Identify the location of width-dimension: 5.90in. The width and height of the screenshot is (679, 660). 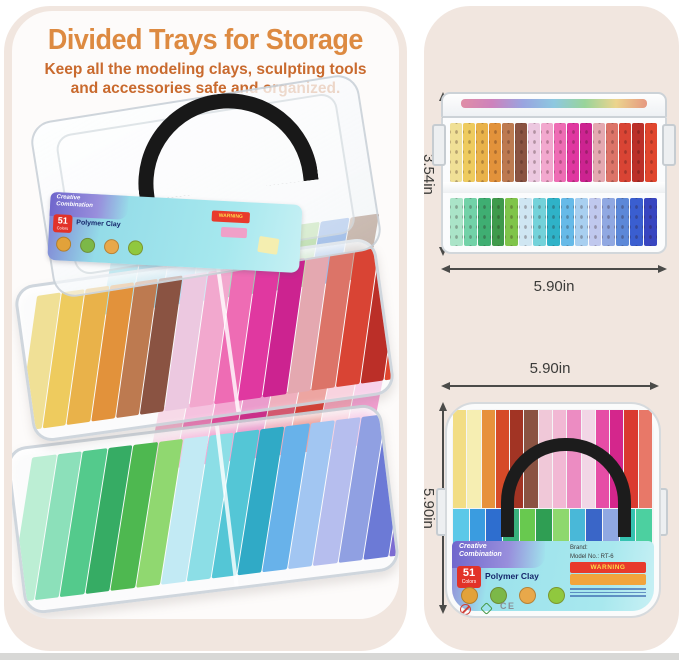
(554, 280).